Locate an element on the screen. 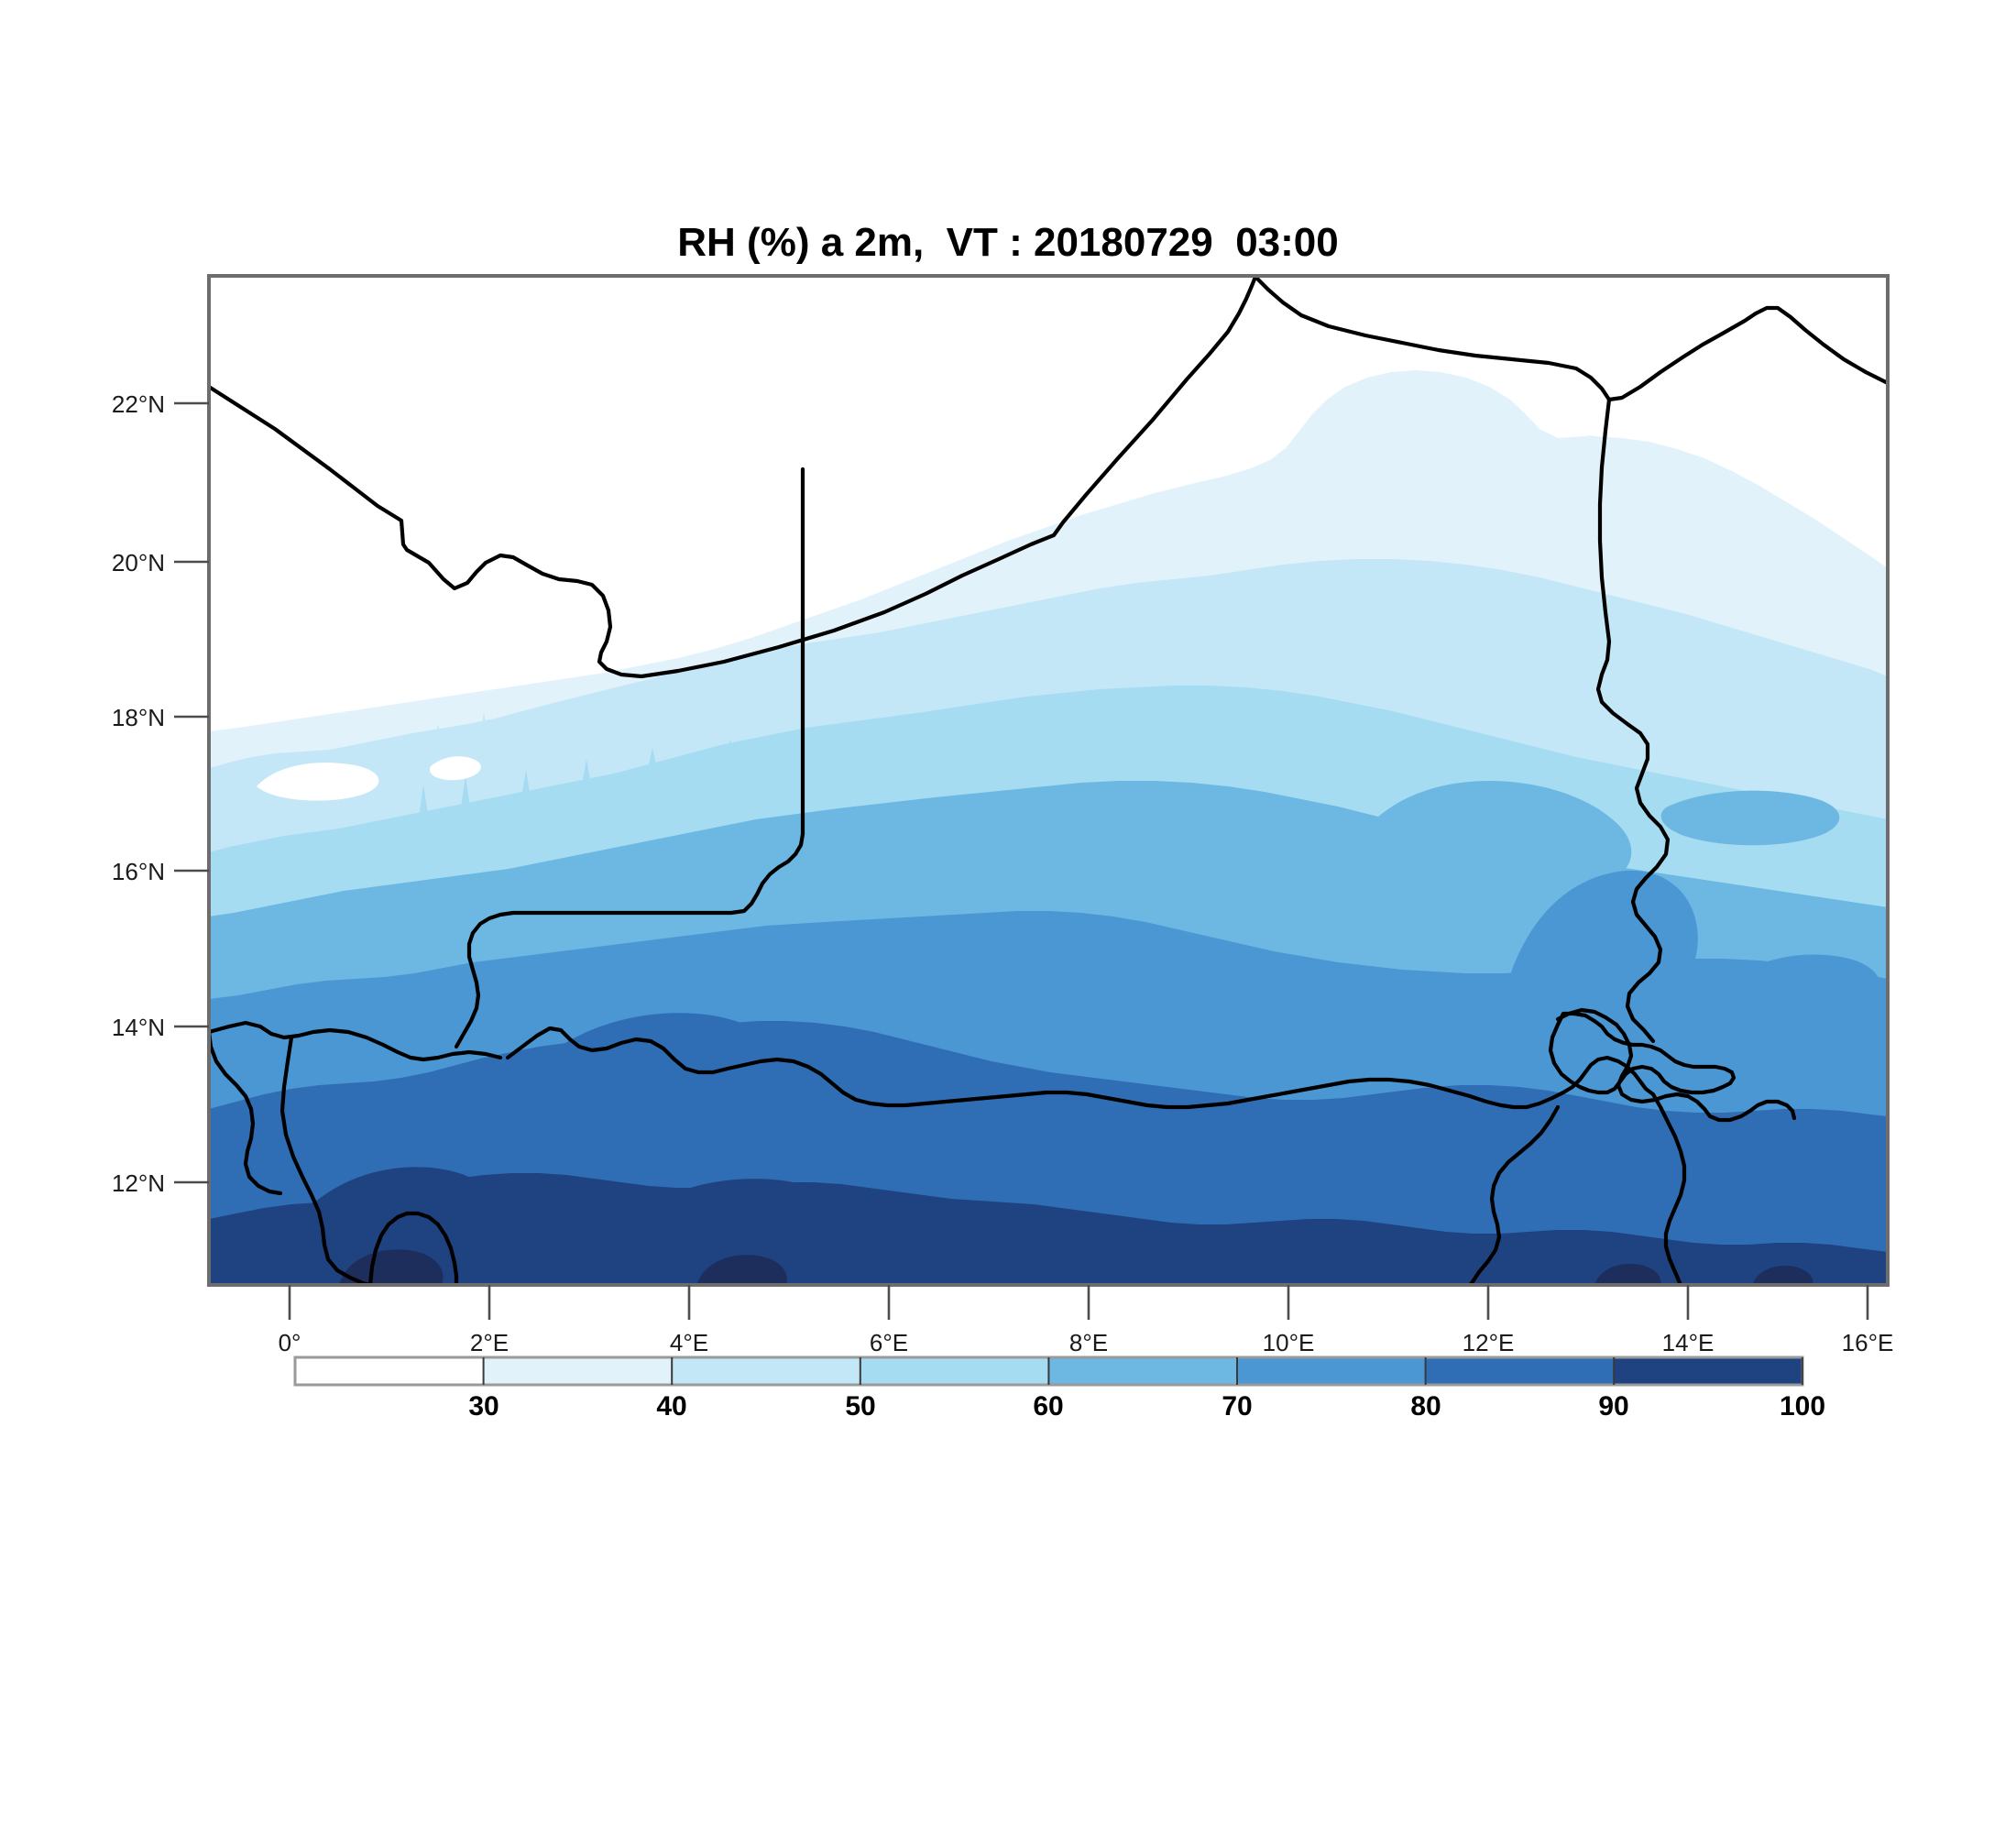  colorbar-label-80: 80 is located at coordinates (1425, 1406).